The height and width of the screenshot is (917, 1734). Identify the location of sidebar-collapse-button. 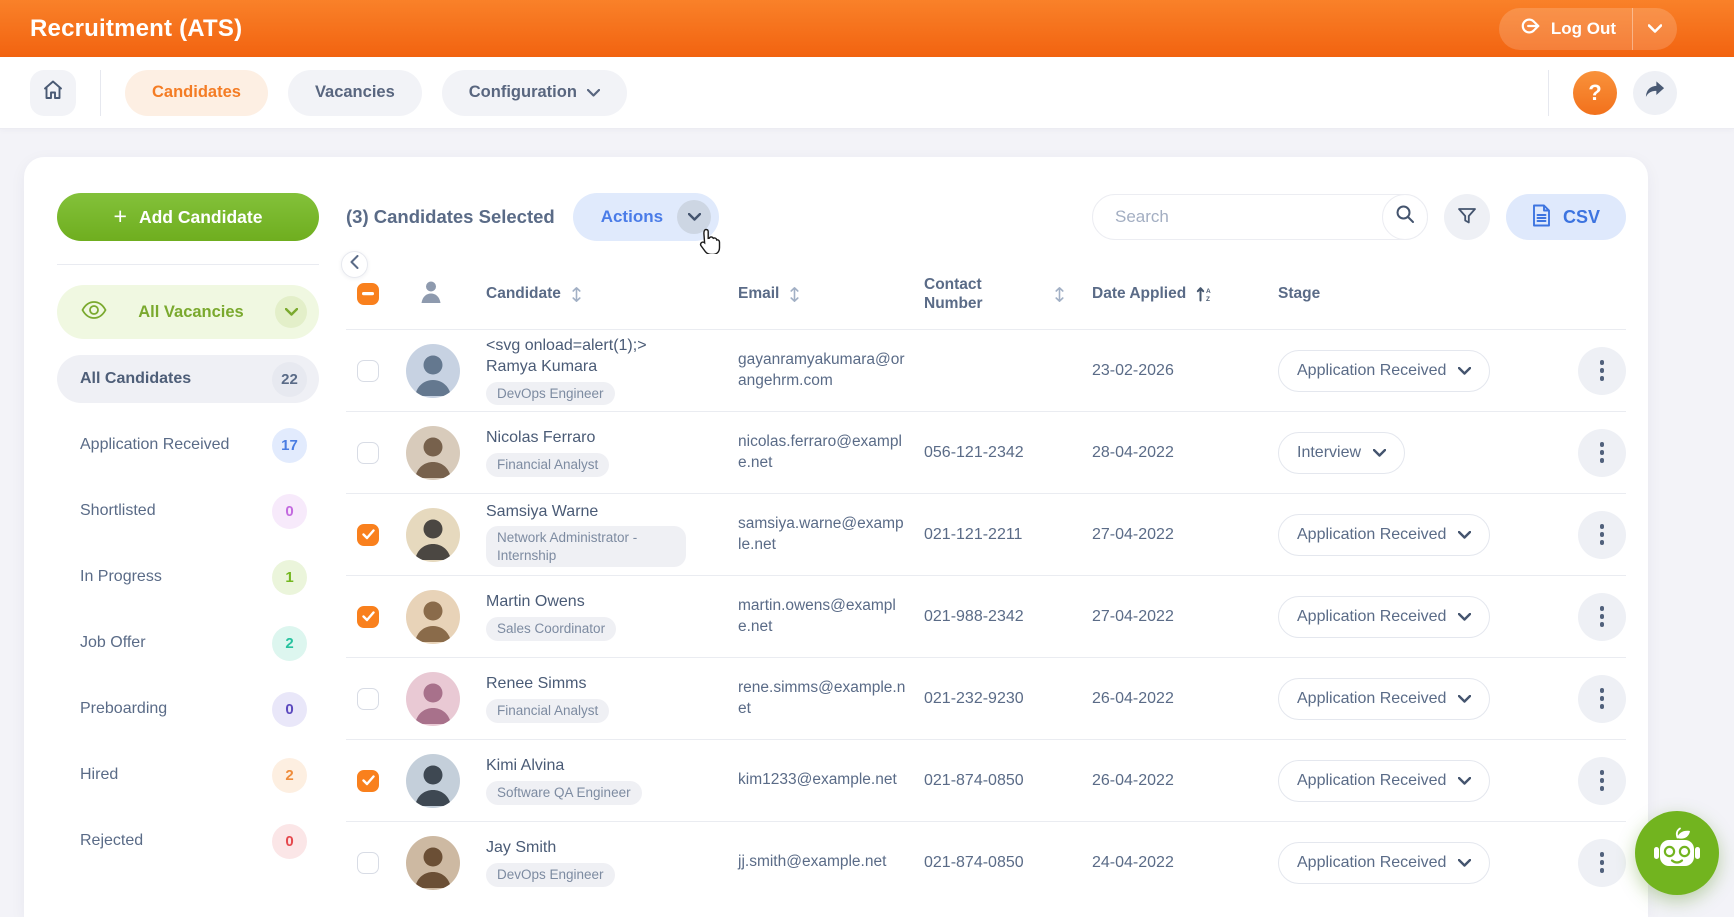
(354, 264).